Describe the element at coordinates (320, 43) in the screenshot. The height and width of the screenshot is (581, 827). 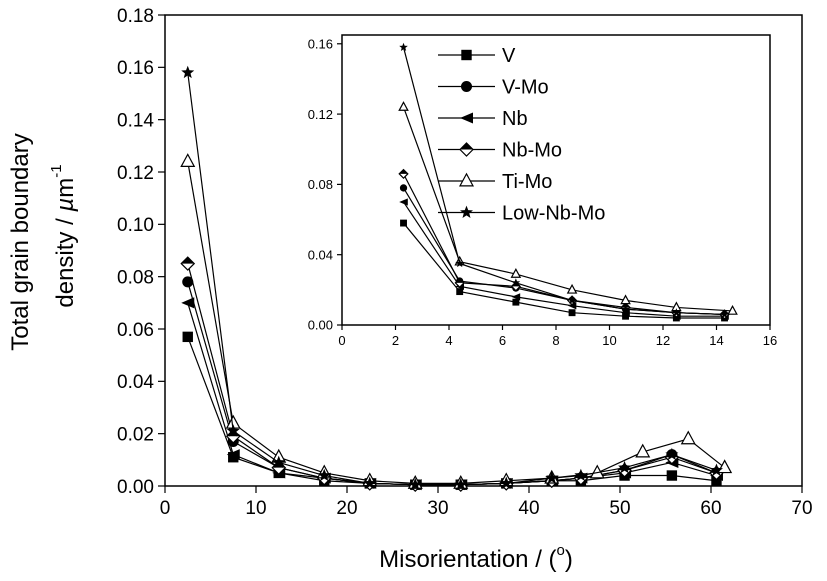
I see `inset-y-tick-label: 0.16` at that location.